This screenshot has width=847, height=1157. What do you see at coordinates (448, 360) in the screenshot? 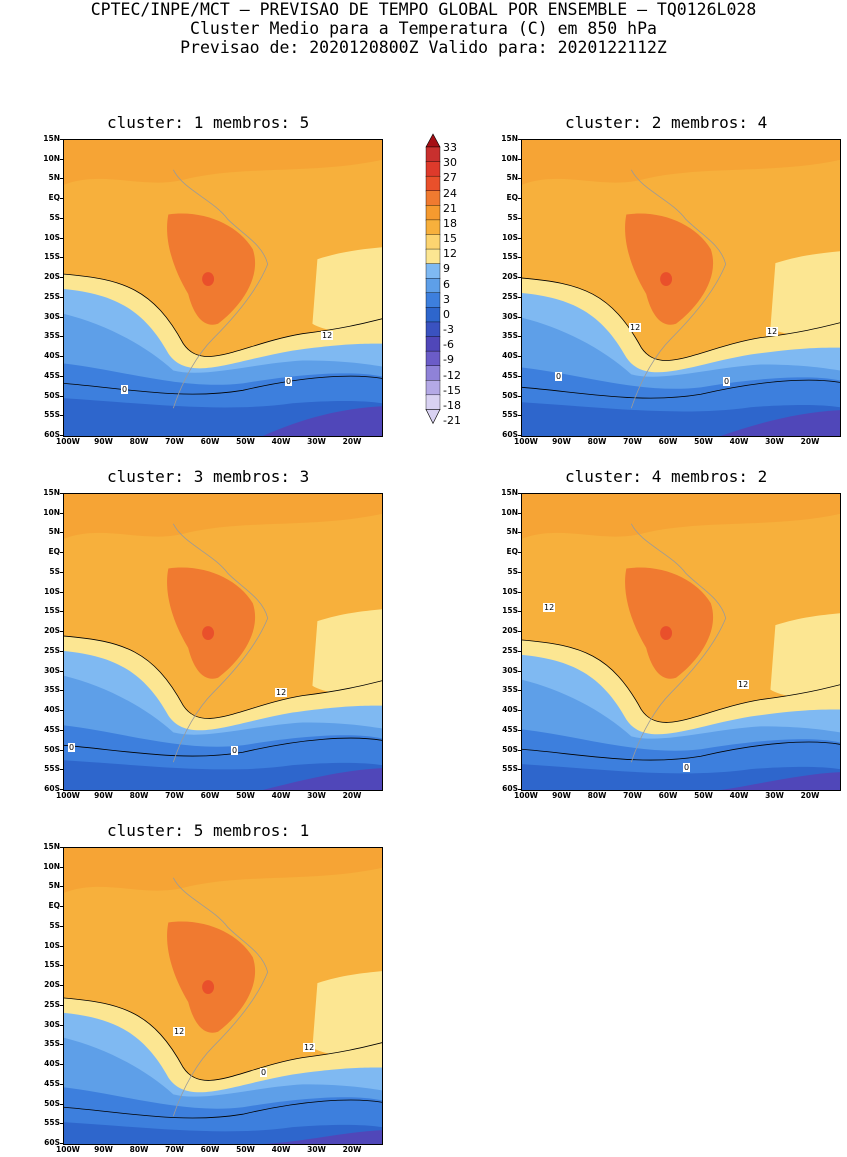
I see `colorbar-label: -9` at bounding box center [448, 360].